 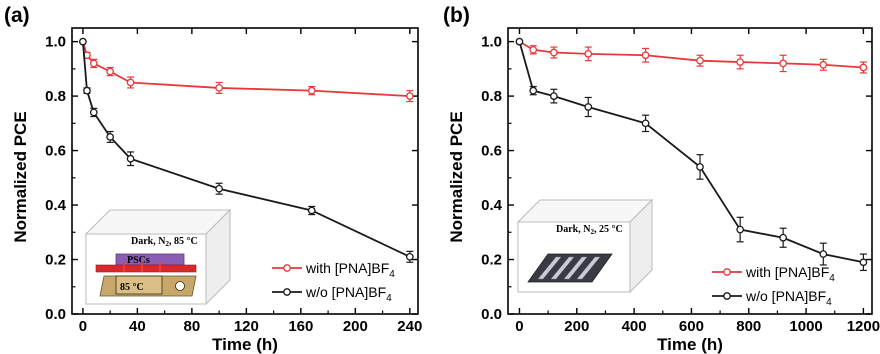 I want to click on series-line, so click(x=691, y=54).